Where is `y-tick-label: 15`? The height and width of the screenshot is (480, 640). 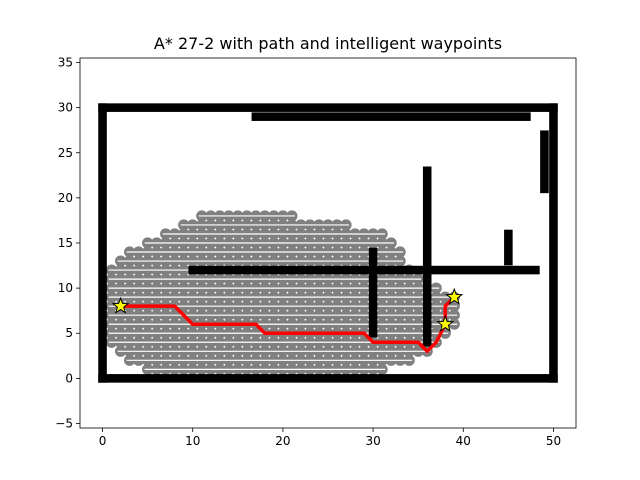 y-tick-label: 15 is located at coordinates (65, 243).